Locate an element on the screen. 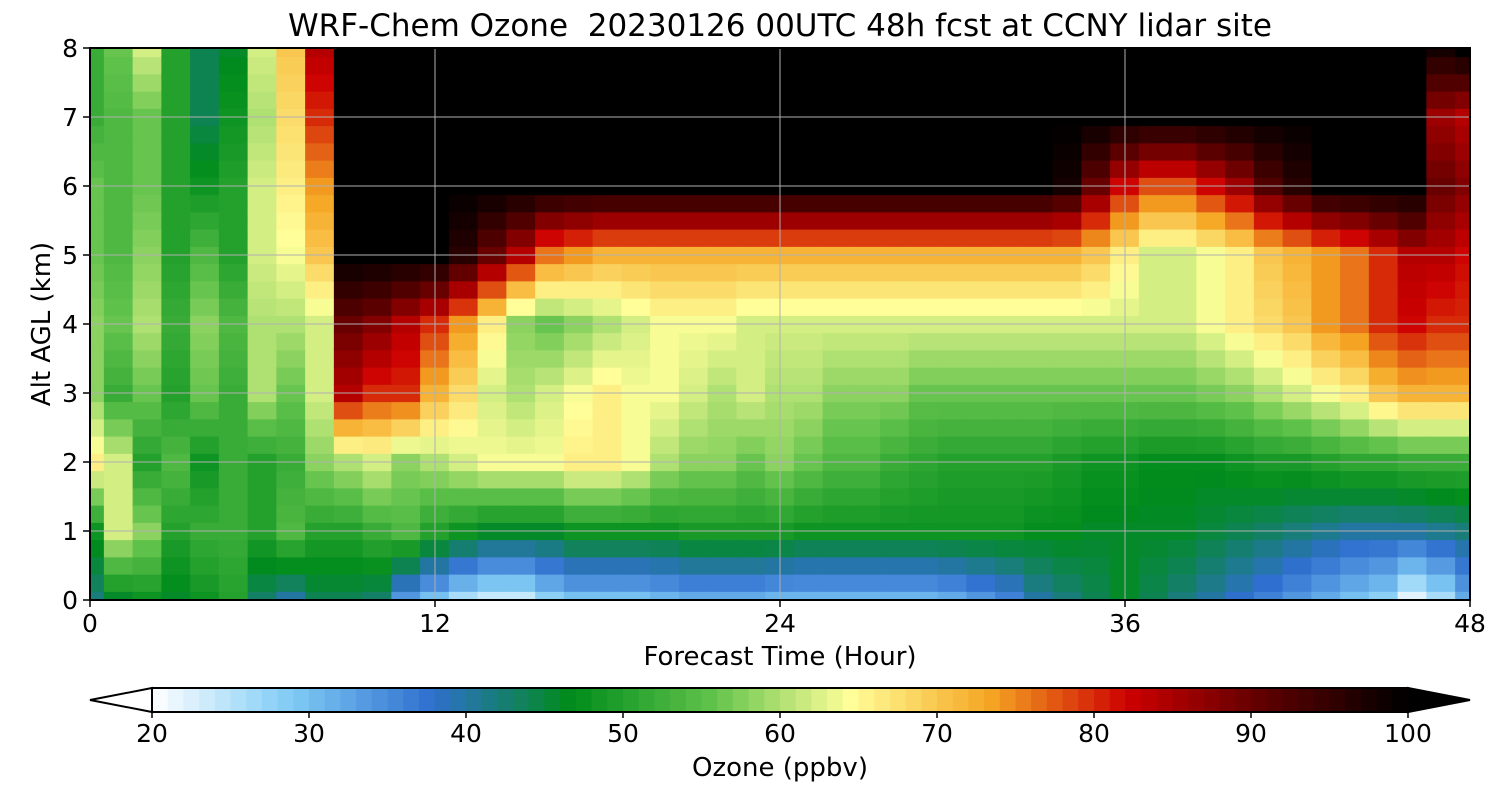  colorbar-tick-label: 30 is located at coordinates (309, 733).